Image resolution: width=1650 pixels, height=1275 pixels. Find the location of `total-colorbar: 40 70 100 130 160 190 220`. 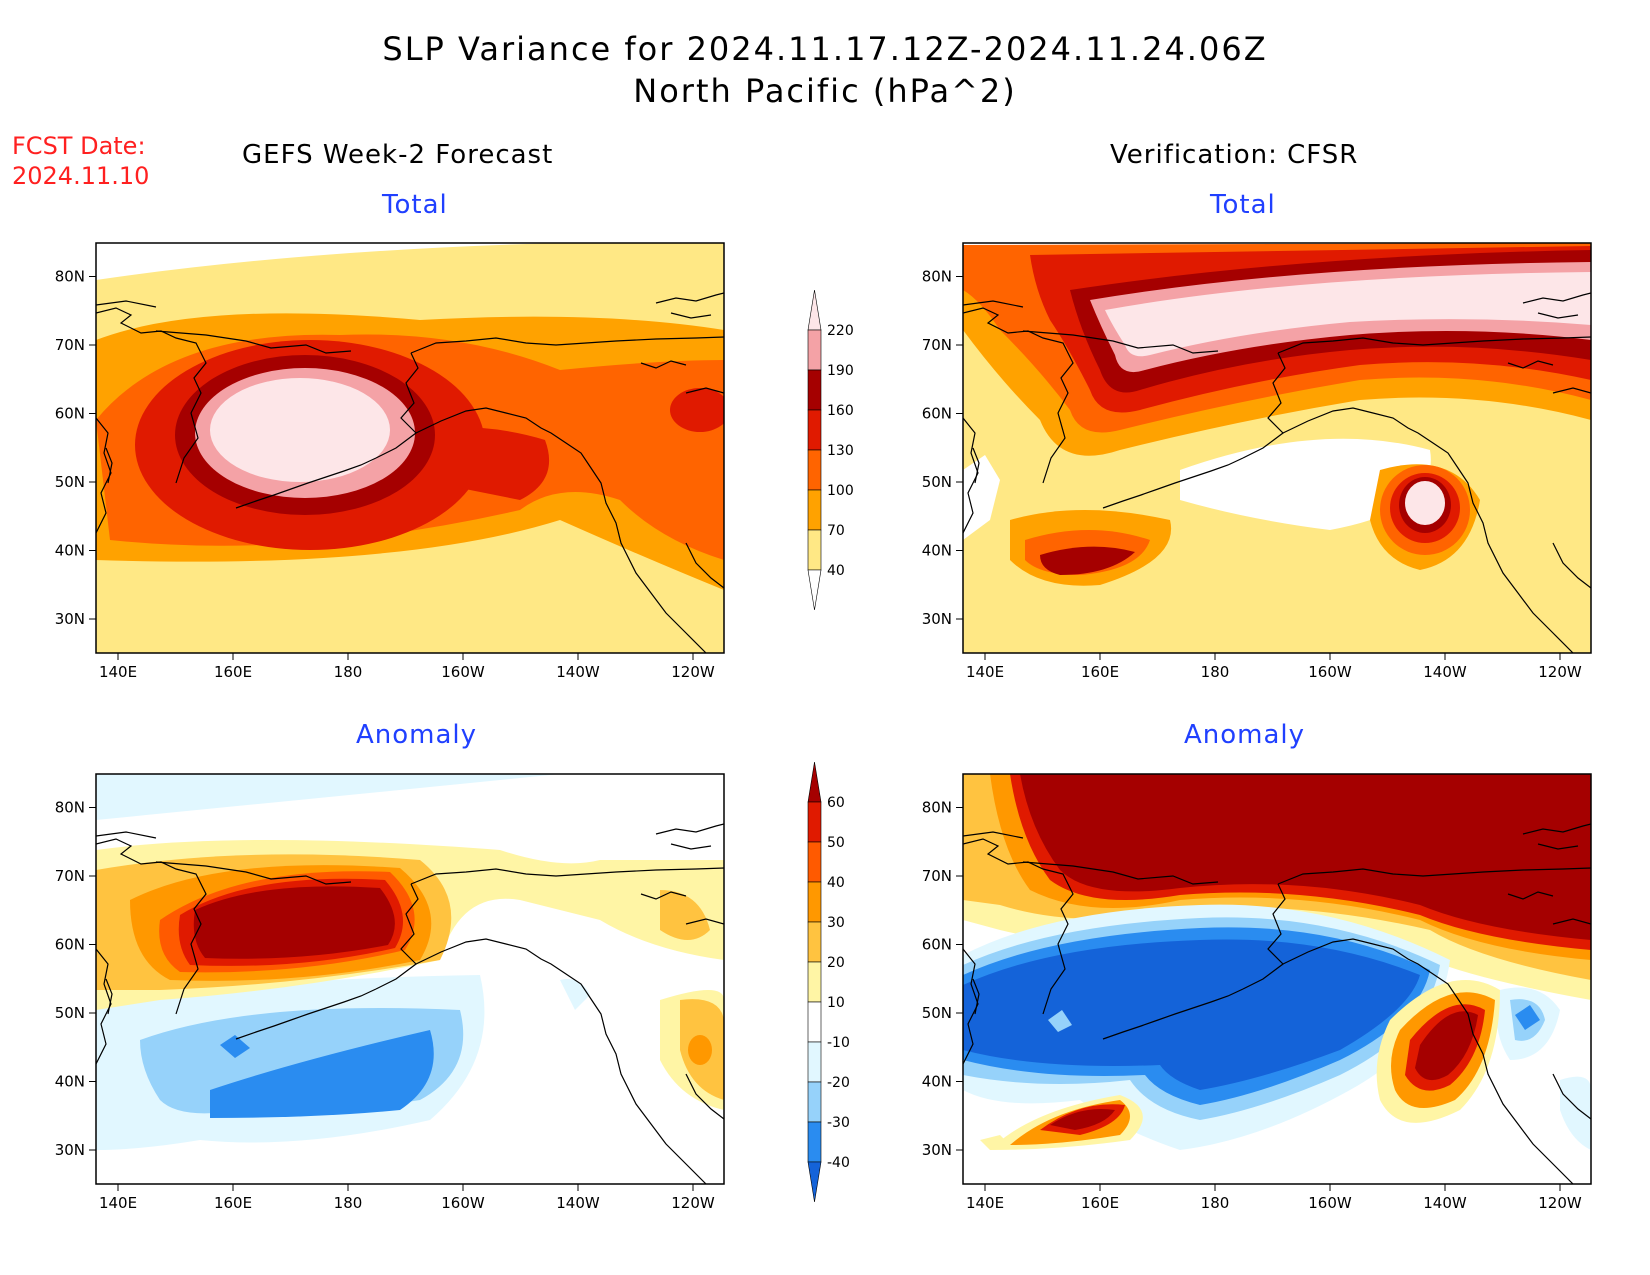

total-colorbar: 40 70 100 130 160 190 220 is located at coordinates (830, 450).